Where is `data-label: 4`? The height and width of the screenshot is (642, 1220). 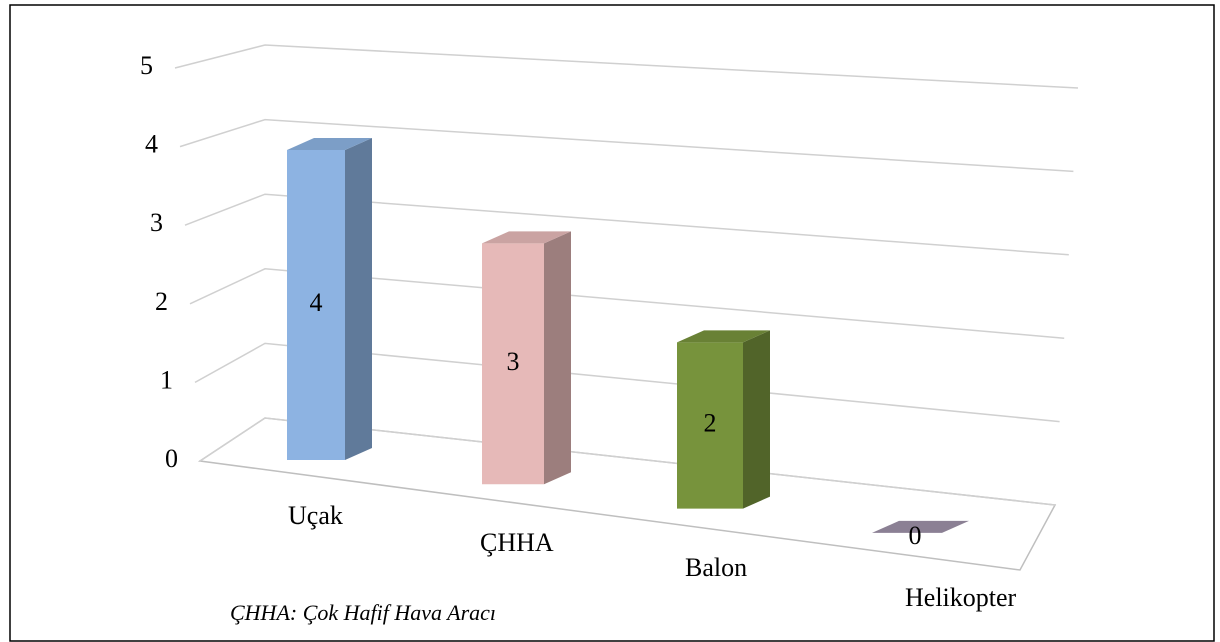 data-label: 4 is located at coordinates (316, 302).